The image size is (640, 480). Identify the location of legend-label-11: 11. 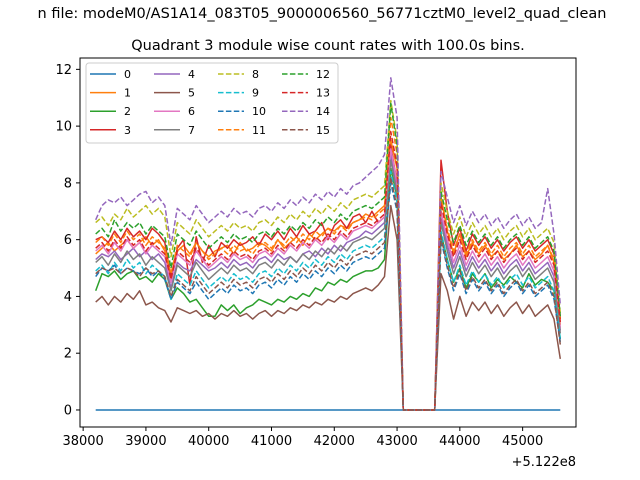
(259, 130).